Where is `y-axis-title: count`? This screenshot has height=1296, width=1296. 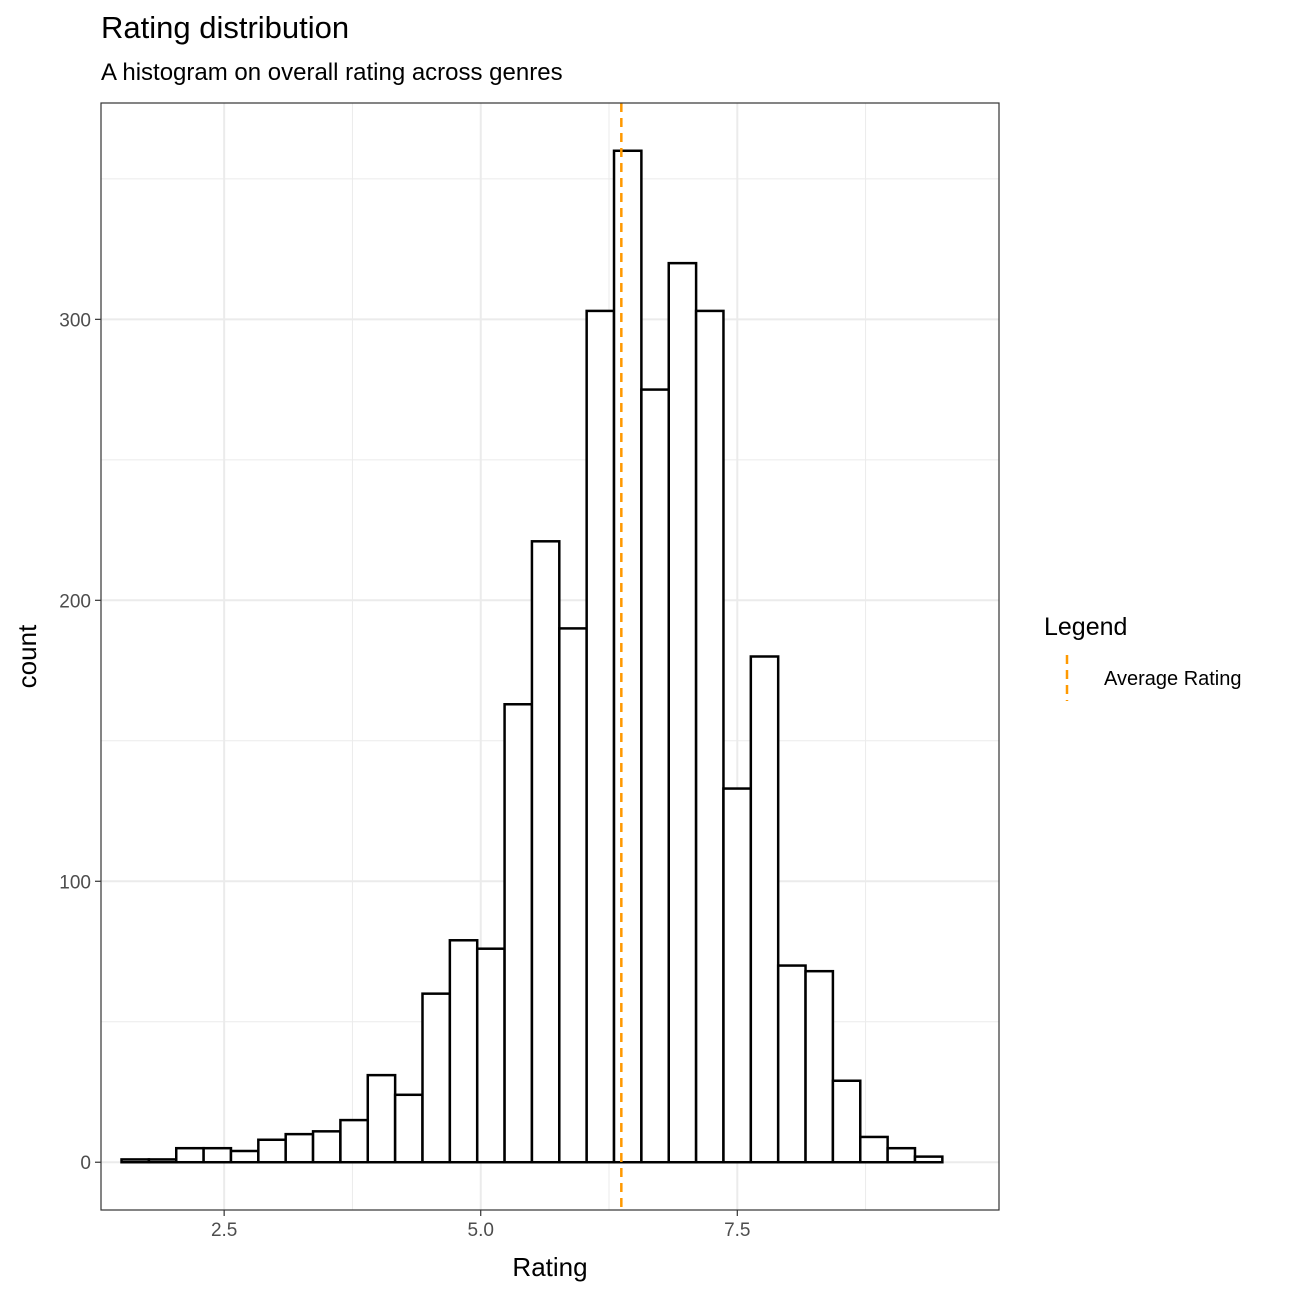
y-axis-title: count is located at coordinates (27, 656).